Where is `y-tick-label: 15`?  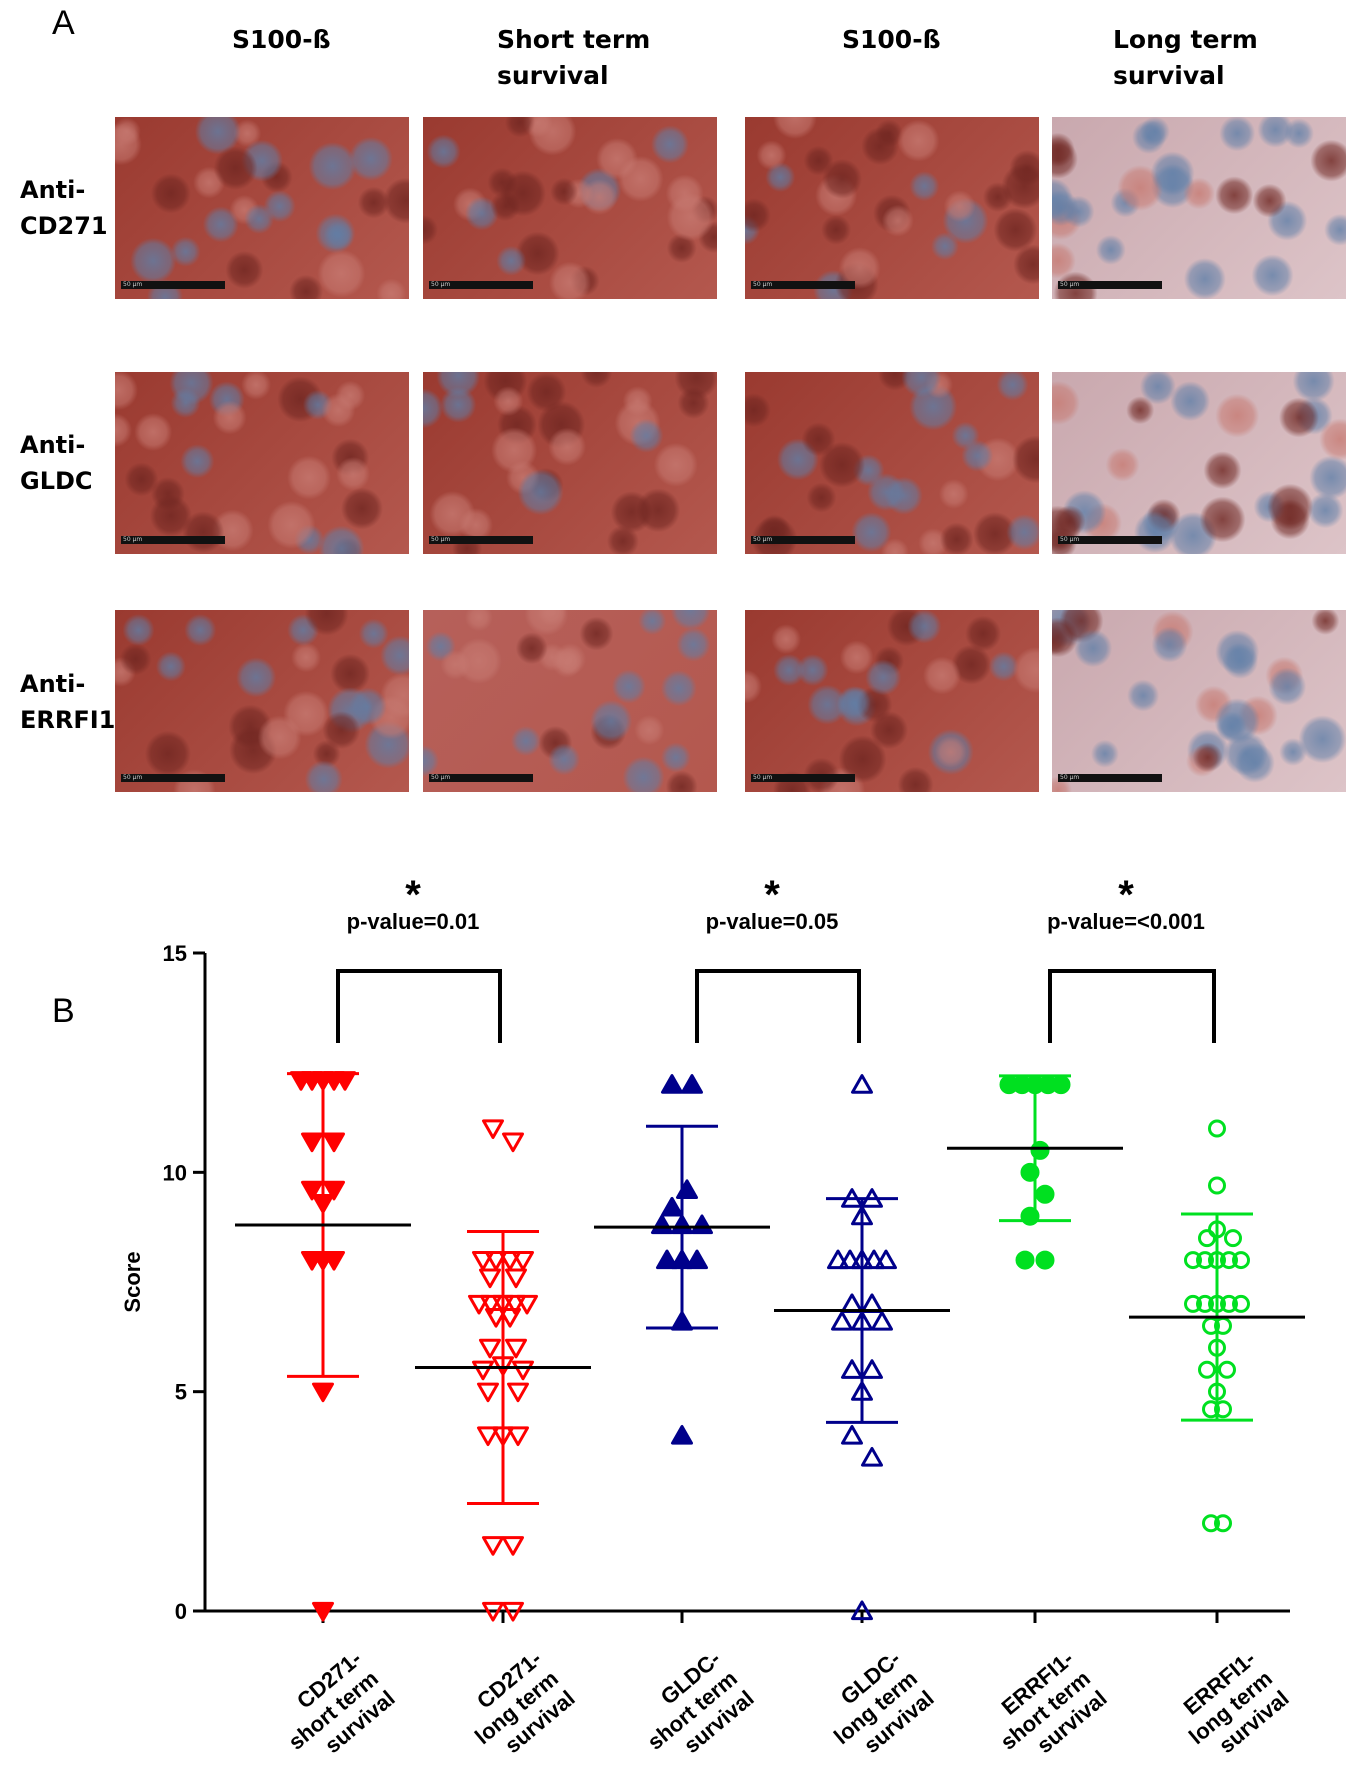 y-tick-label: 15 is located at coordinates (175, 953).